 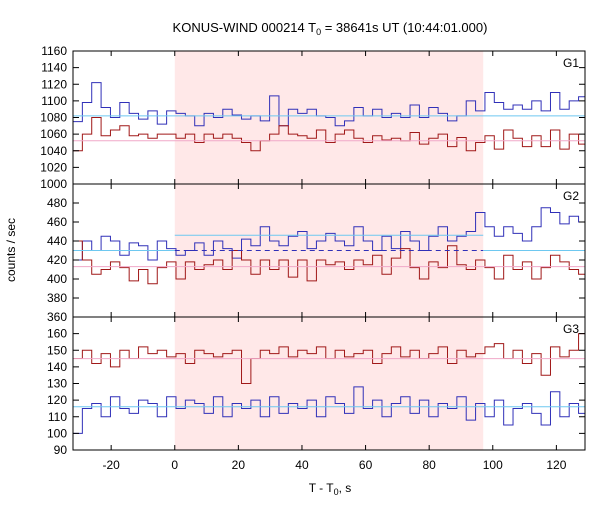 I want to click on panel-label-g1: G1, so click(x=571, y=63).